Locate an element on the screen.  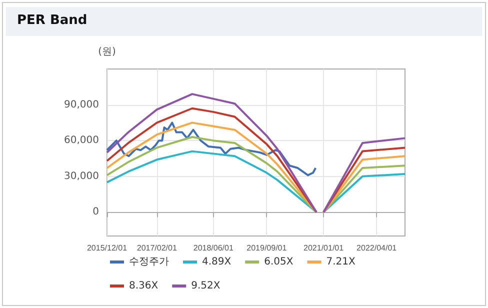
legend-label: 수정주가 is located at coordinates (149, 262).